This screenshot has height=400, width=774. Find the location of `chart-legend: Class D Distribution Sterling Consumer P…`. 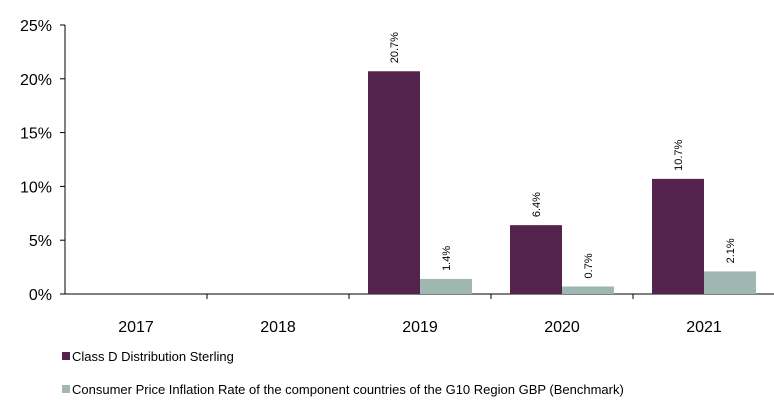

chart-legend: Class D Distribution Sterling Consumer P… is located at coordinates (343, 372).